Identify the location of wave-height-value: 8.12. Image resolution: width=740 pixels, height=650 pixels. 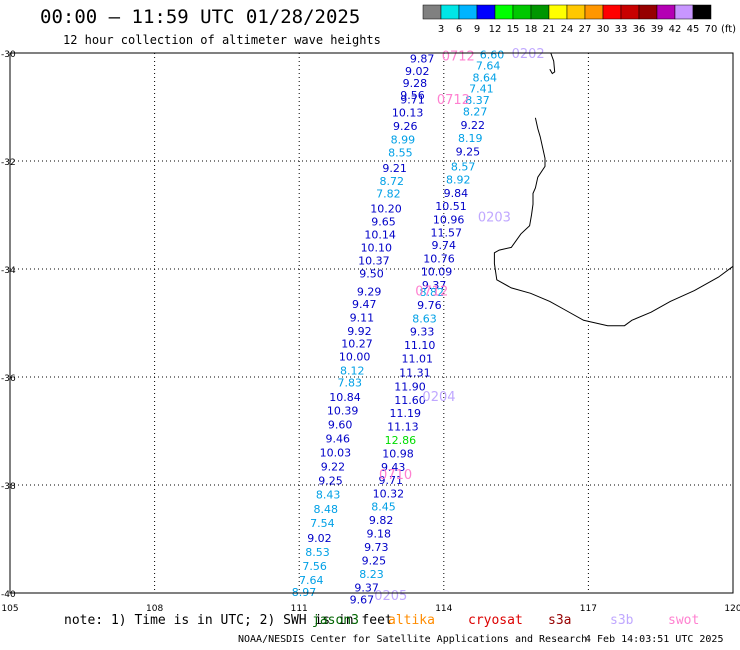
(352, 371).